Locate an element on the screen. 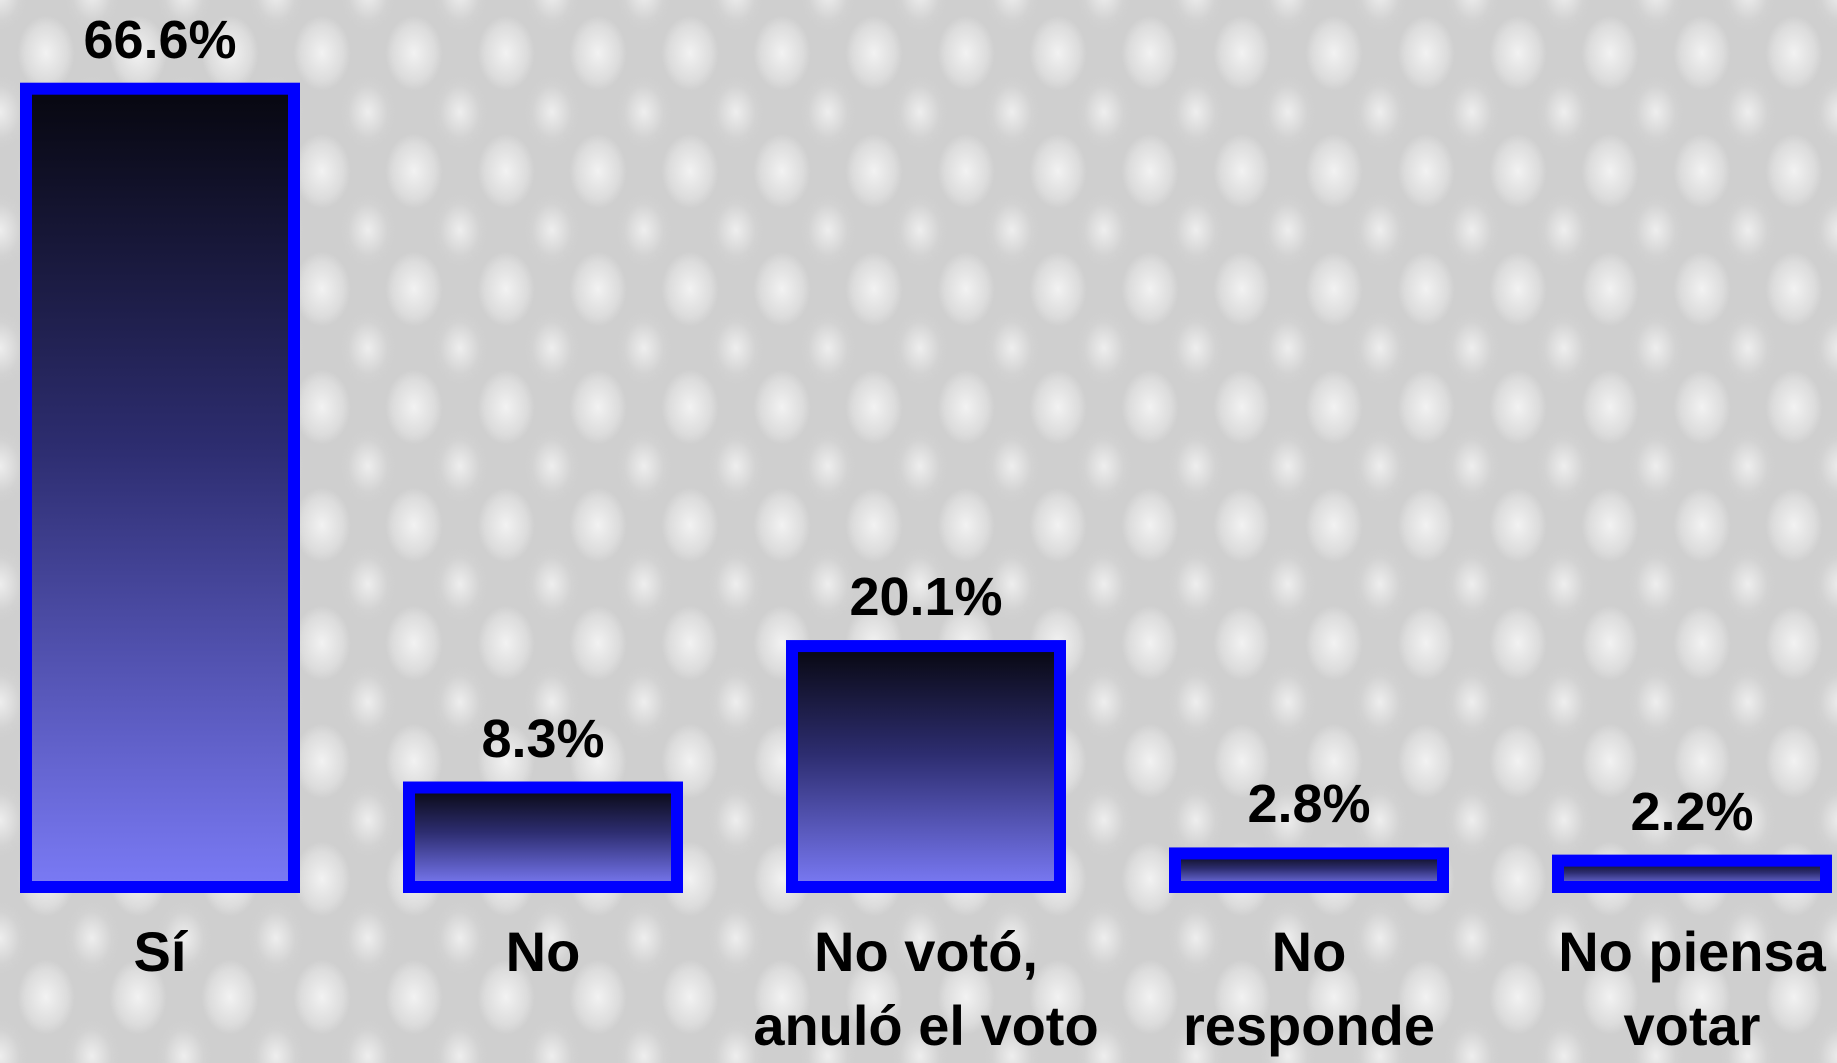 This screenshot has height=1063, width=1837. value-label: 2.8% is located at coordinates (1309, 804).